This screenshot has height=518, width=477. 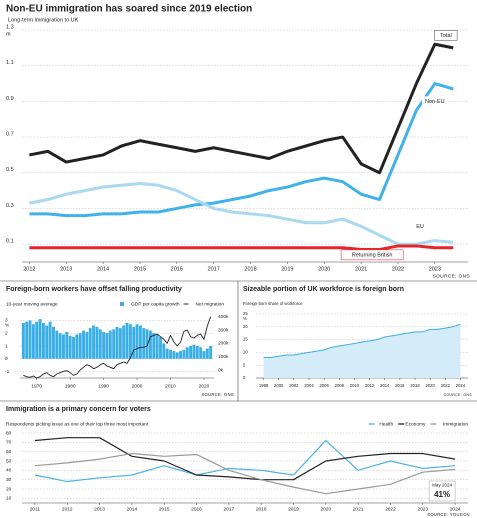 I want to click on y-unit: %, so click(x=245, y=318).